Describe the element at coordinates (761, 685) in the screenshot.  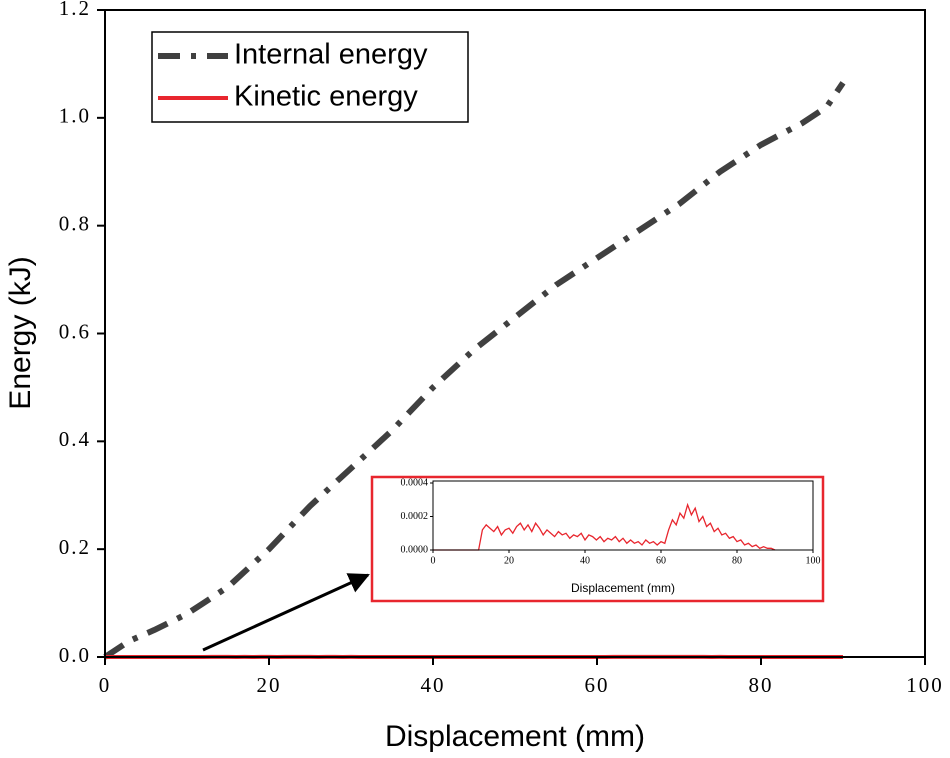
I see `x-tick-label: 80` at that location.